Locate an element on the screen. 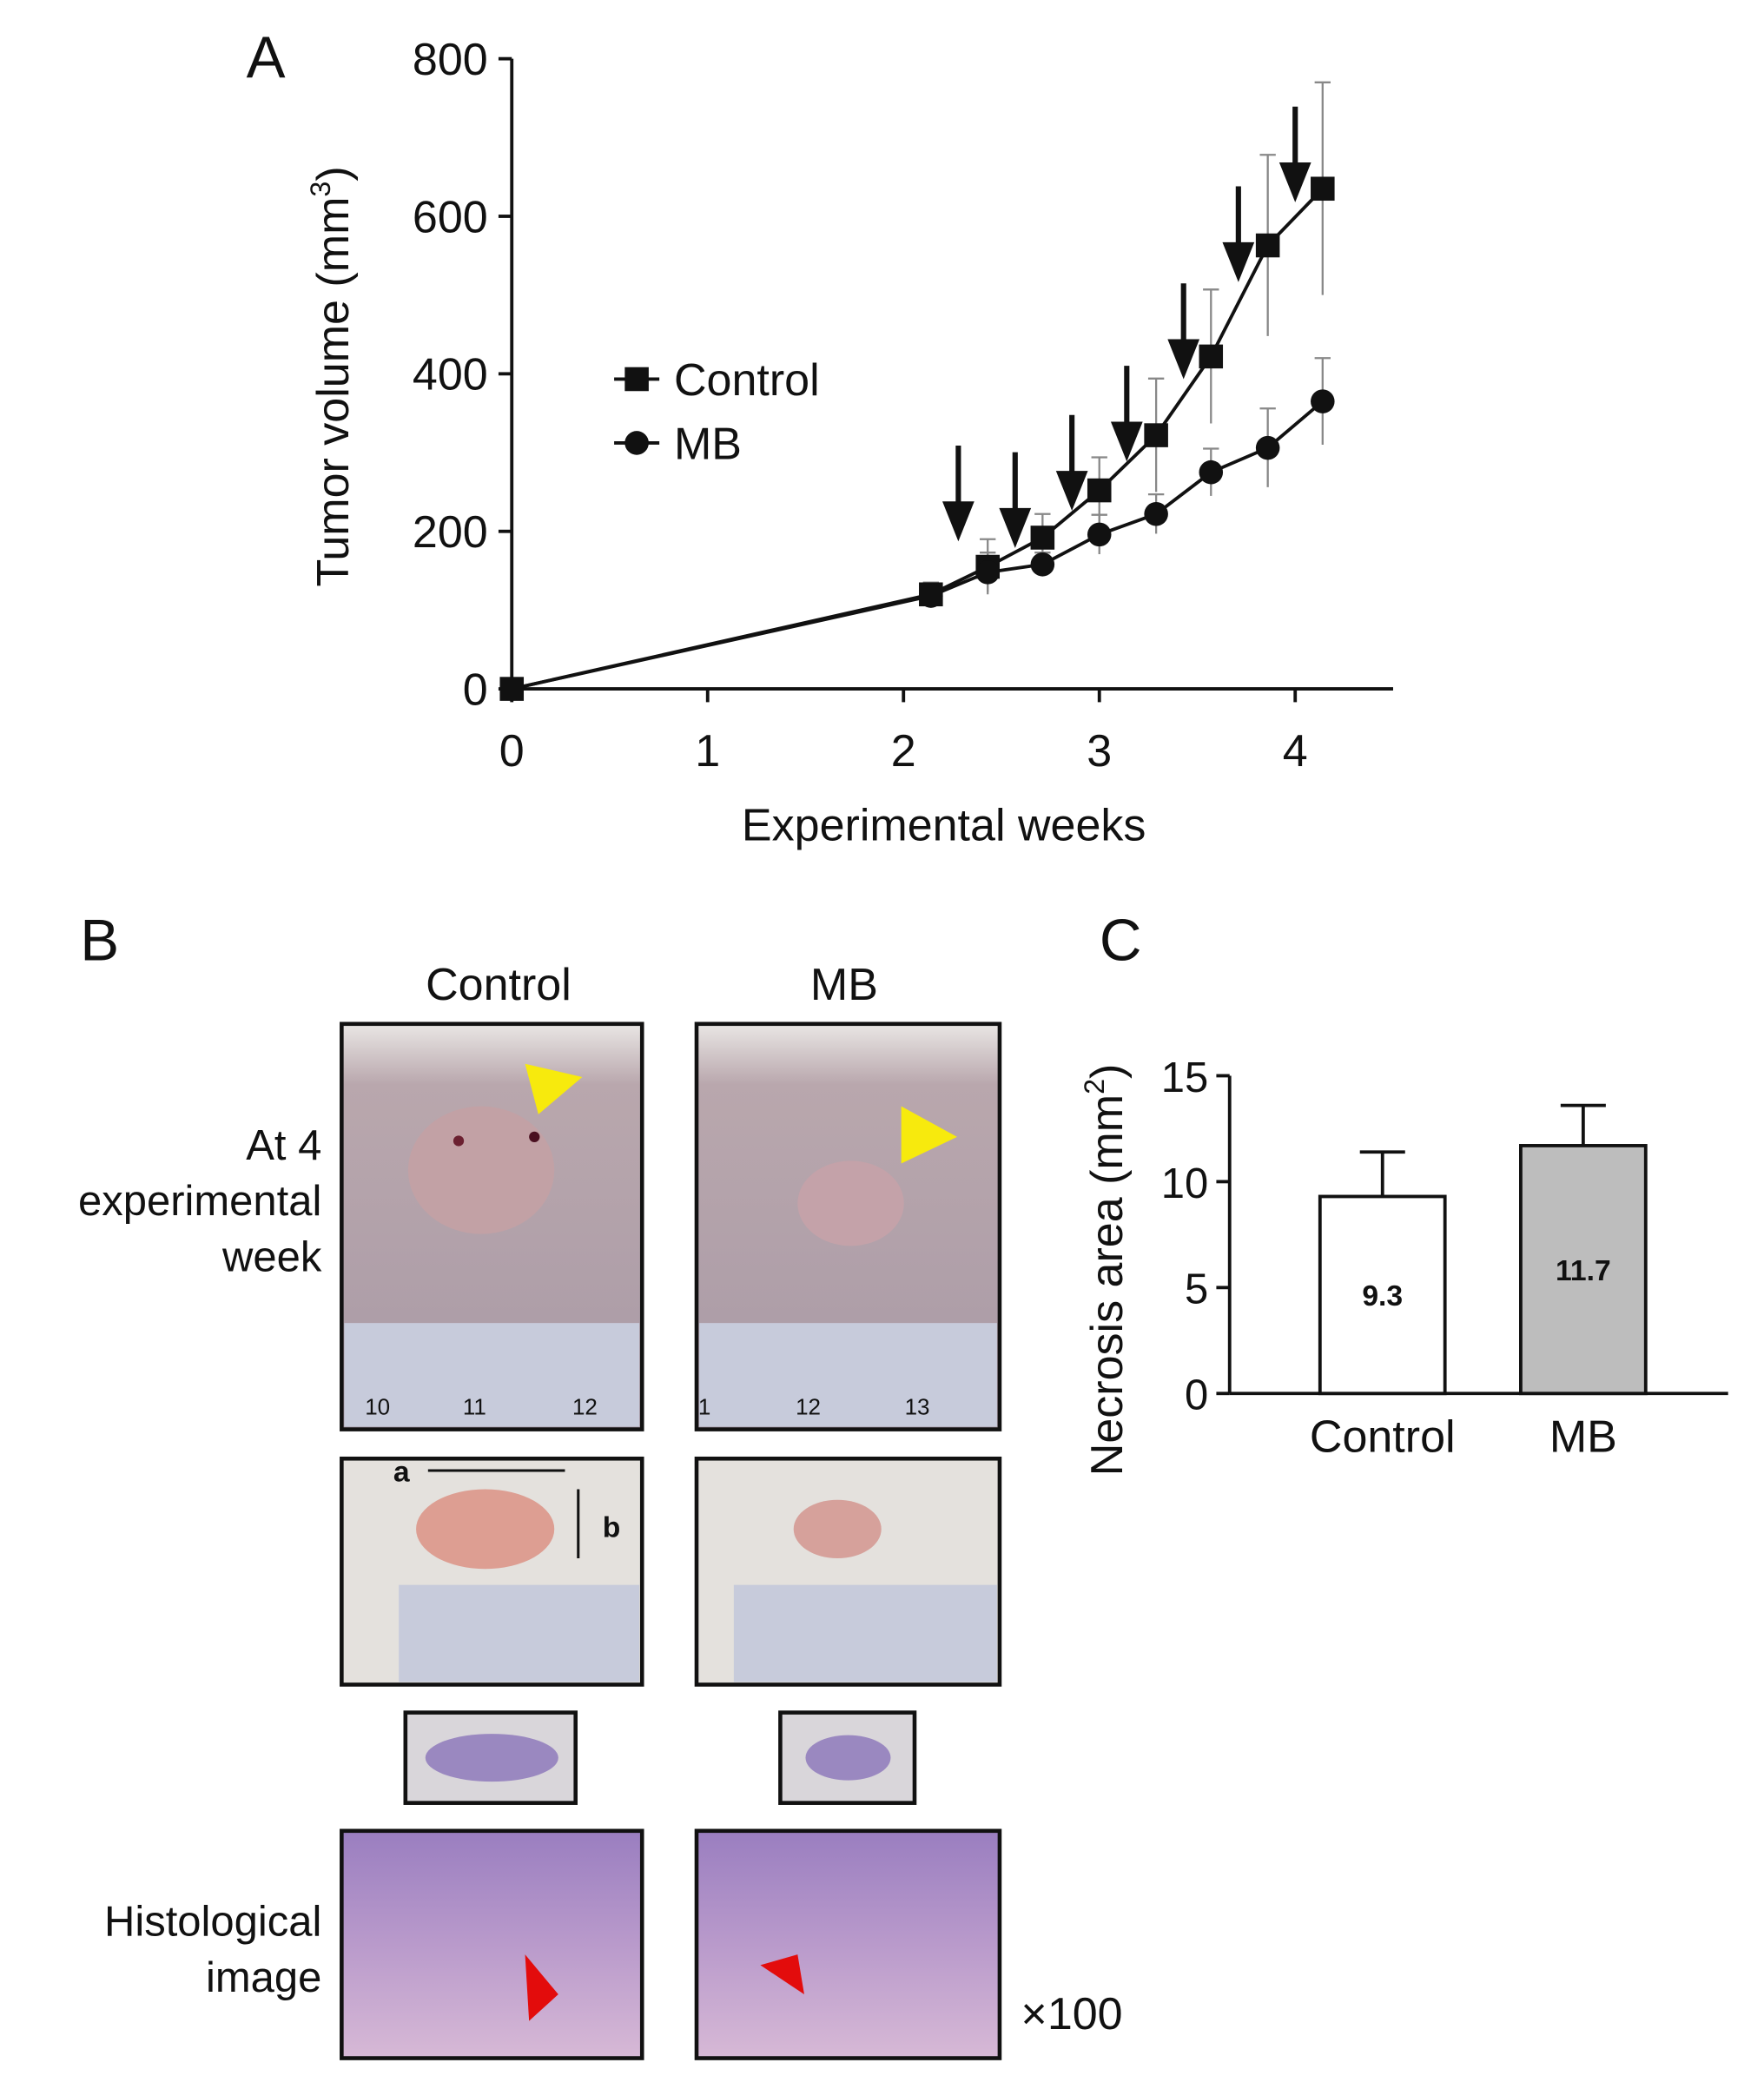 The image size is (1764, 2089). row-label: Histological is located at coordinates (212, 1923).